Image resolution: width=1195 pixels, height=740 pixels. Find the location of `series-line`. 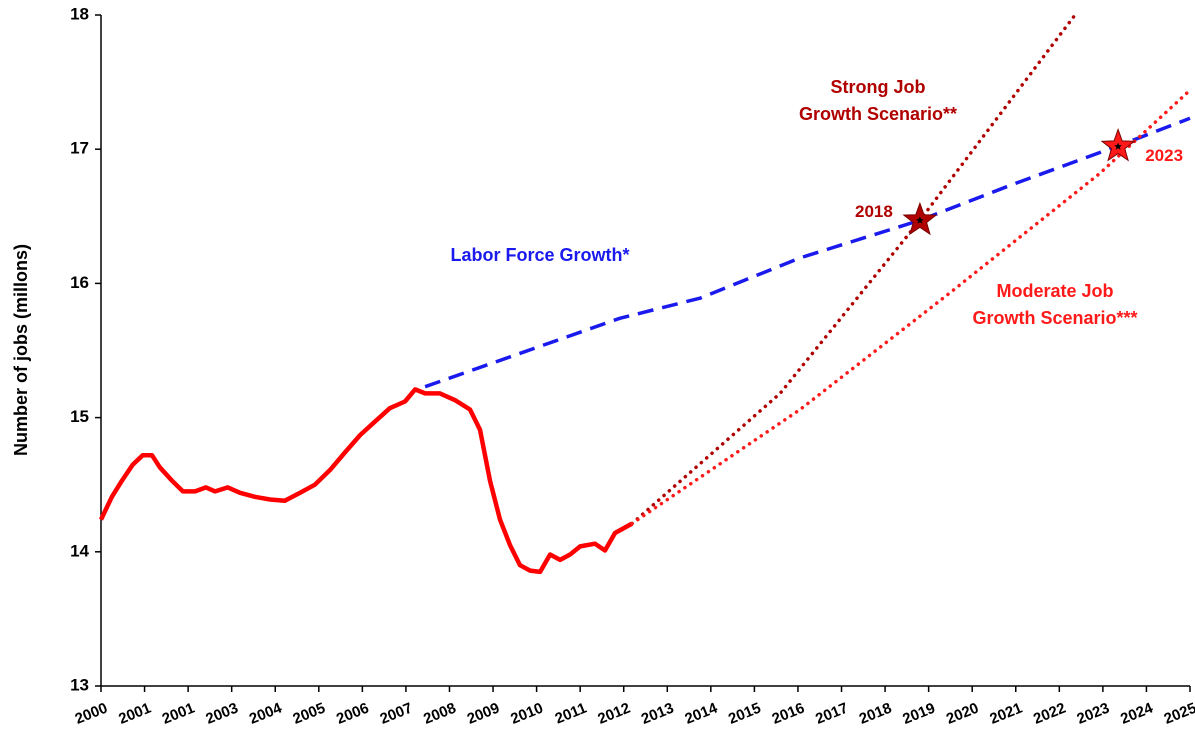

series-line is located at coordinates (366, 481).